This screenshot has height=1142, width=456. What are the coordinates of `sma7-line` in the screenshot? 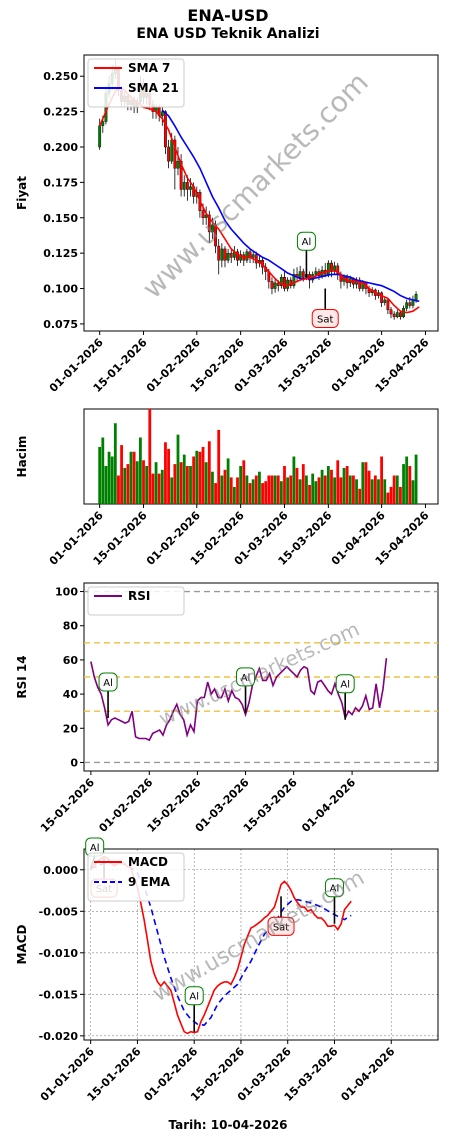 It's located at (259, 199).